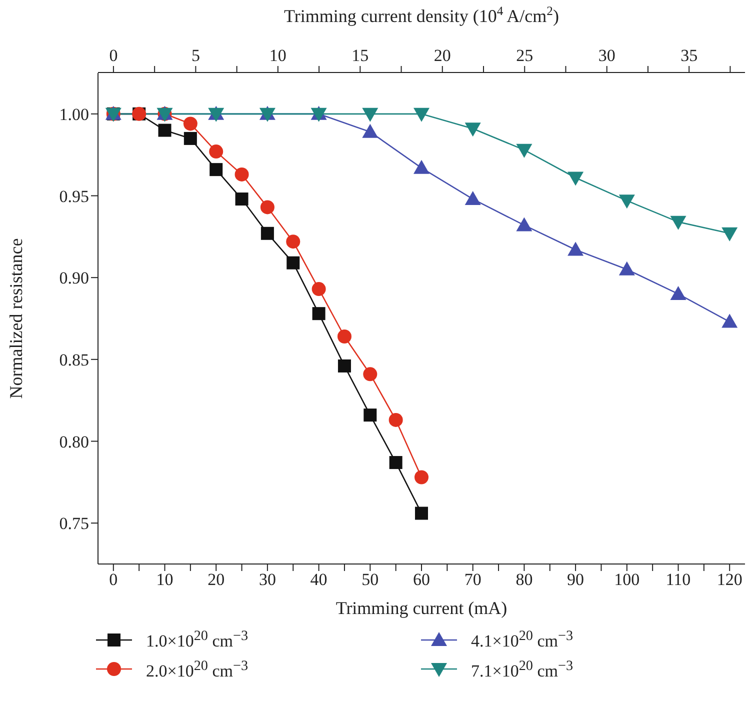 The image size is (753, 711). Describe the element at coordinates (627, 580) in the screenshot. I see `x-tick-label: 100` at that location.